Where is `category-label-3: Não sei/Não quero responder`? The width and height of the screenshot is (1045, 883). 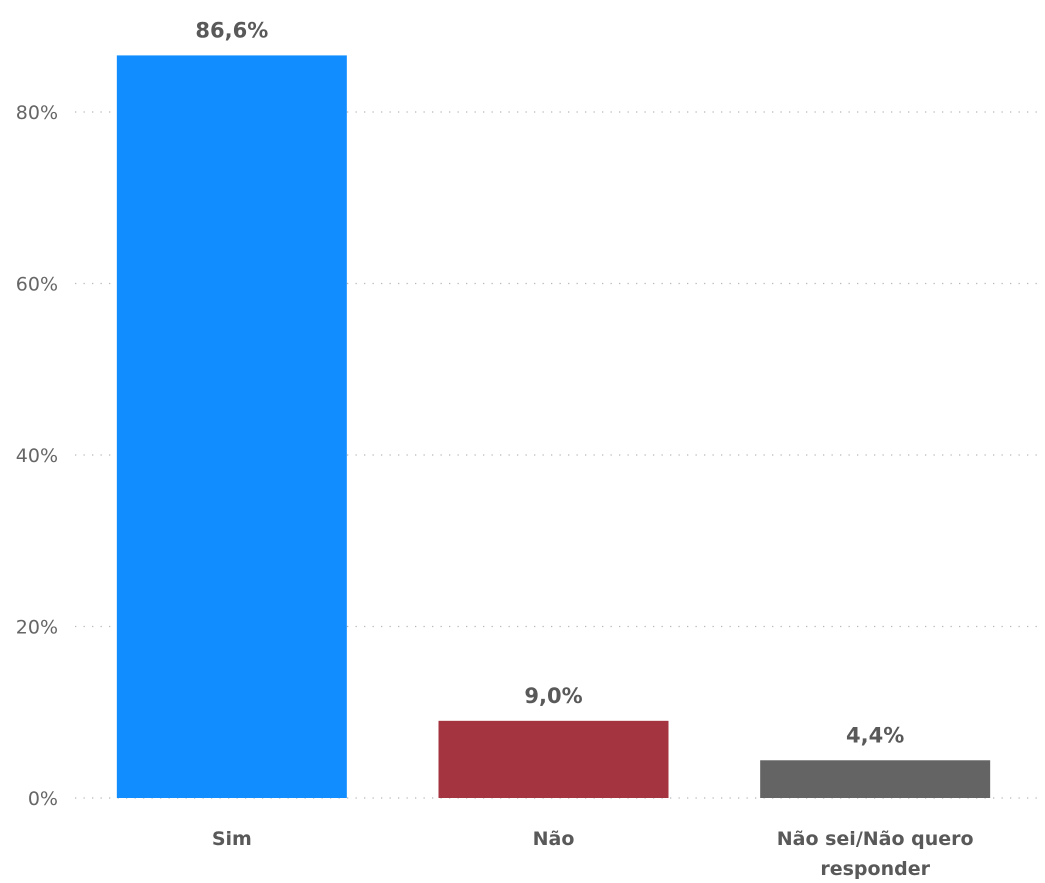
category-label-3: Não sei/Não quero responder is located at coordinates (875, 854).